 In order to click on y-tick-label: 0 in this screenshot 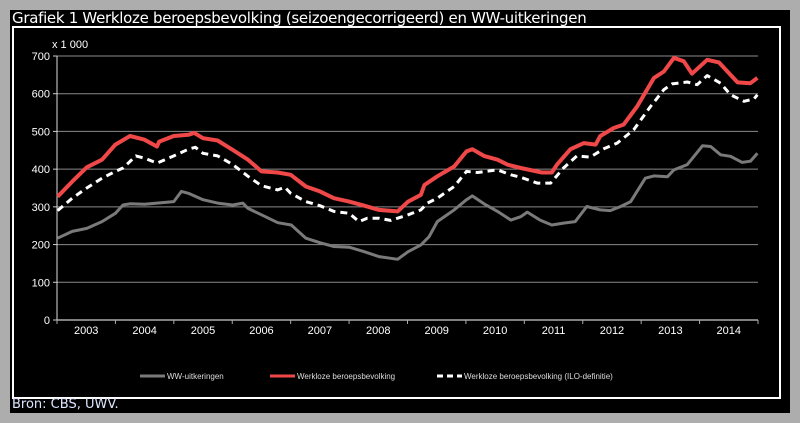, I will do `click(47, 321)`.